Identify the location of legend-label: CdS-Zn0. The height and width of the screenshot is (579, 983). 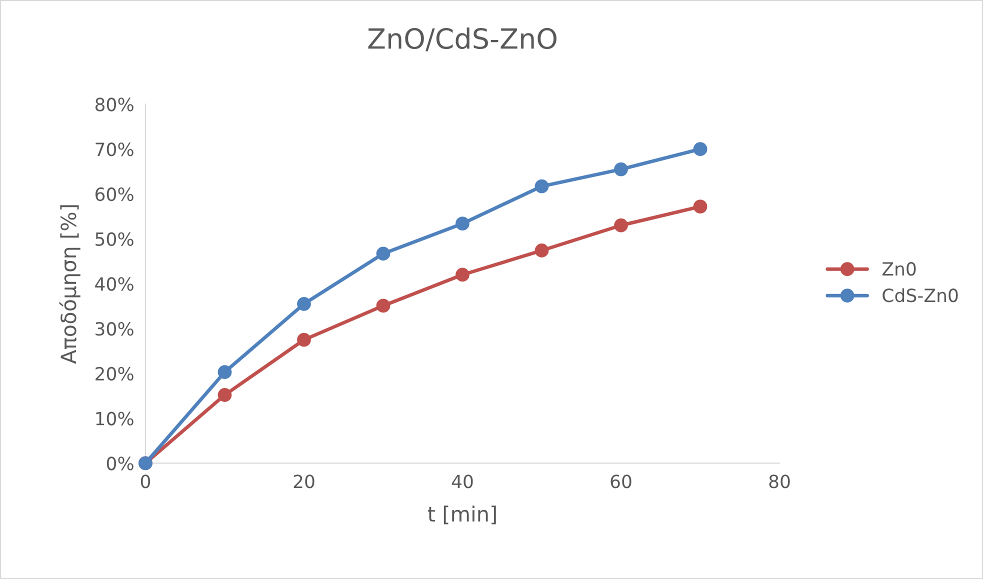
(920, 295).